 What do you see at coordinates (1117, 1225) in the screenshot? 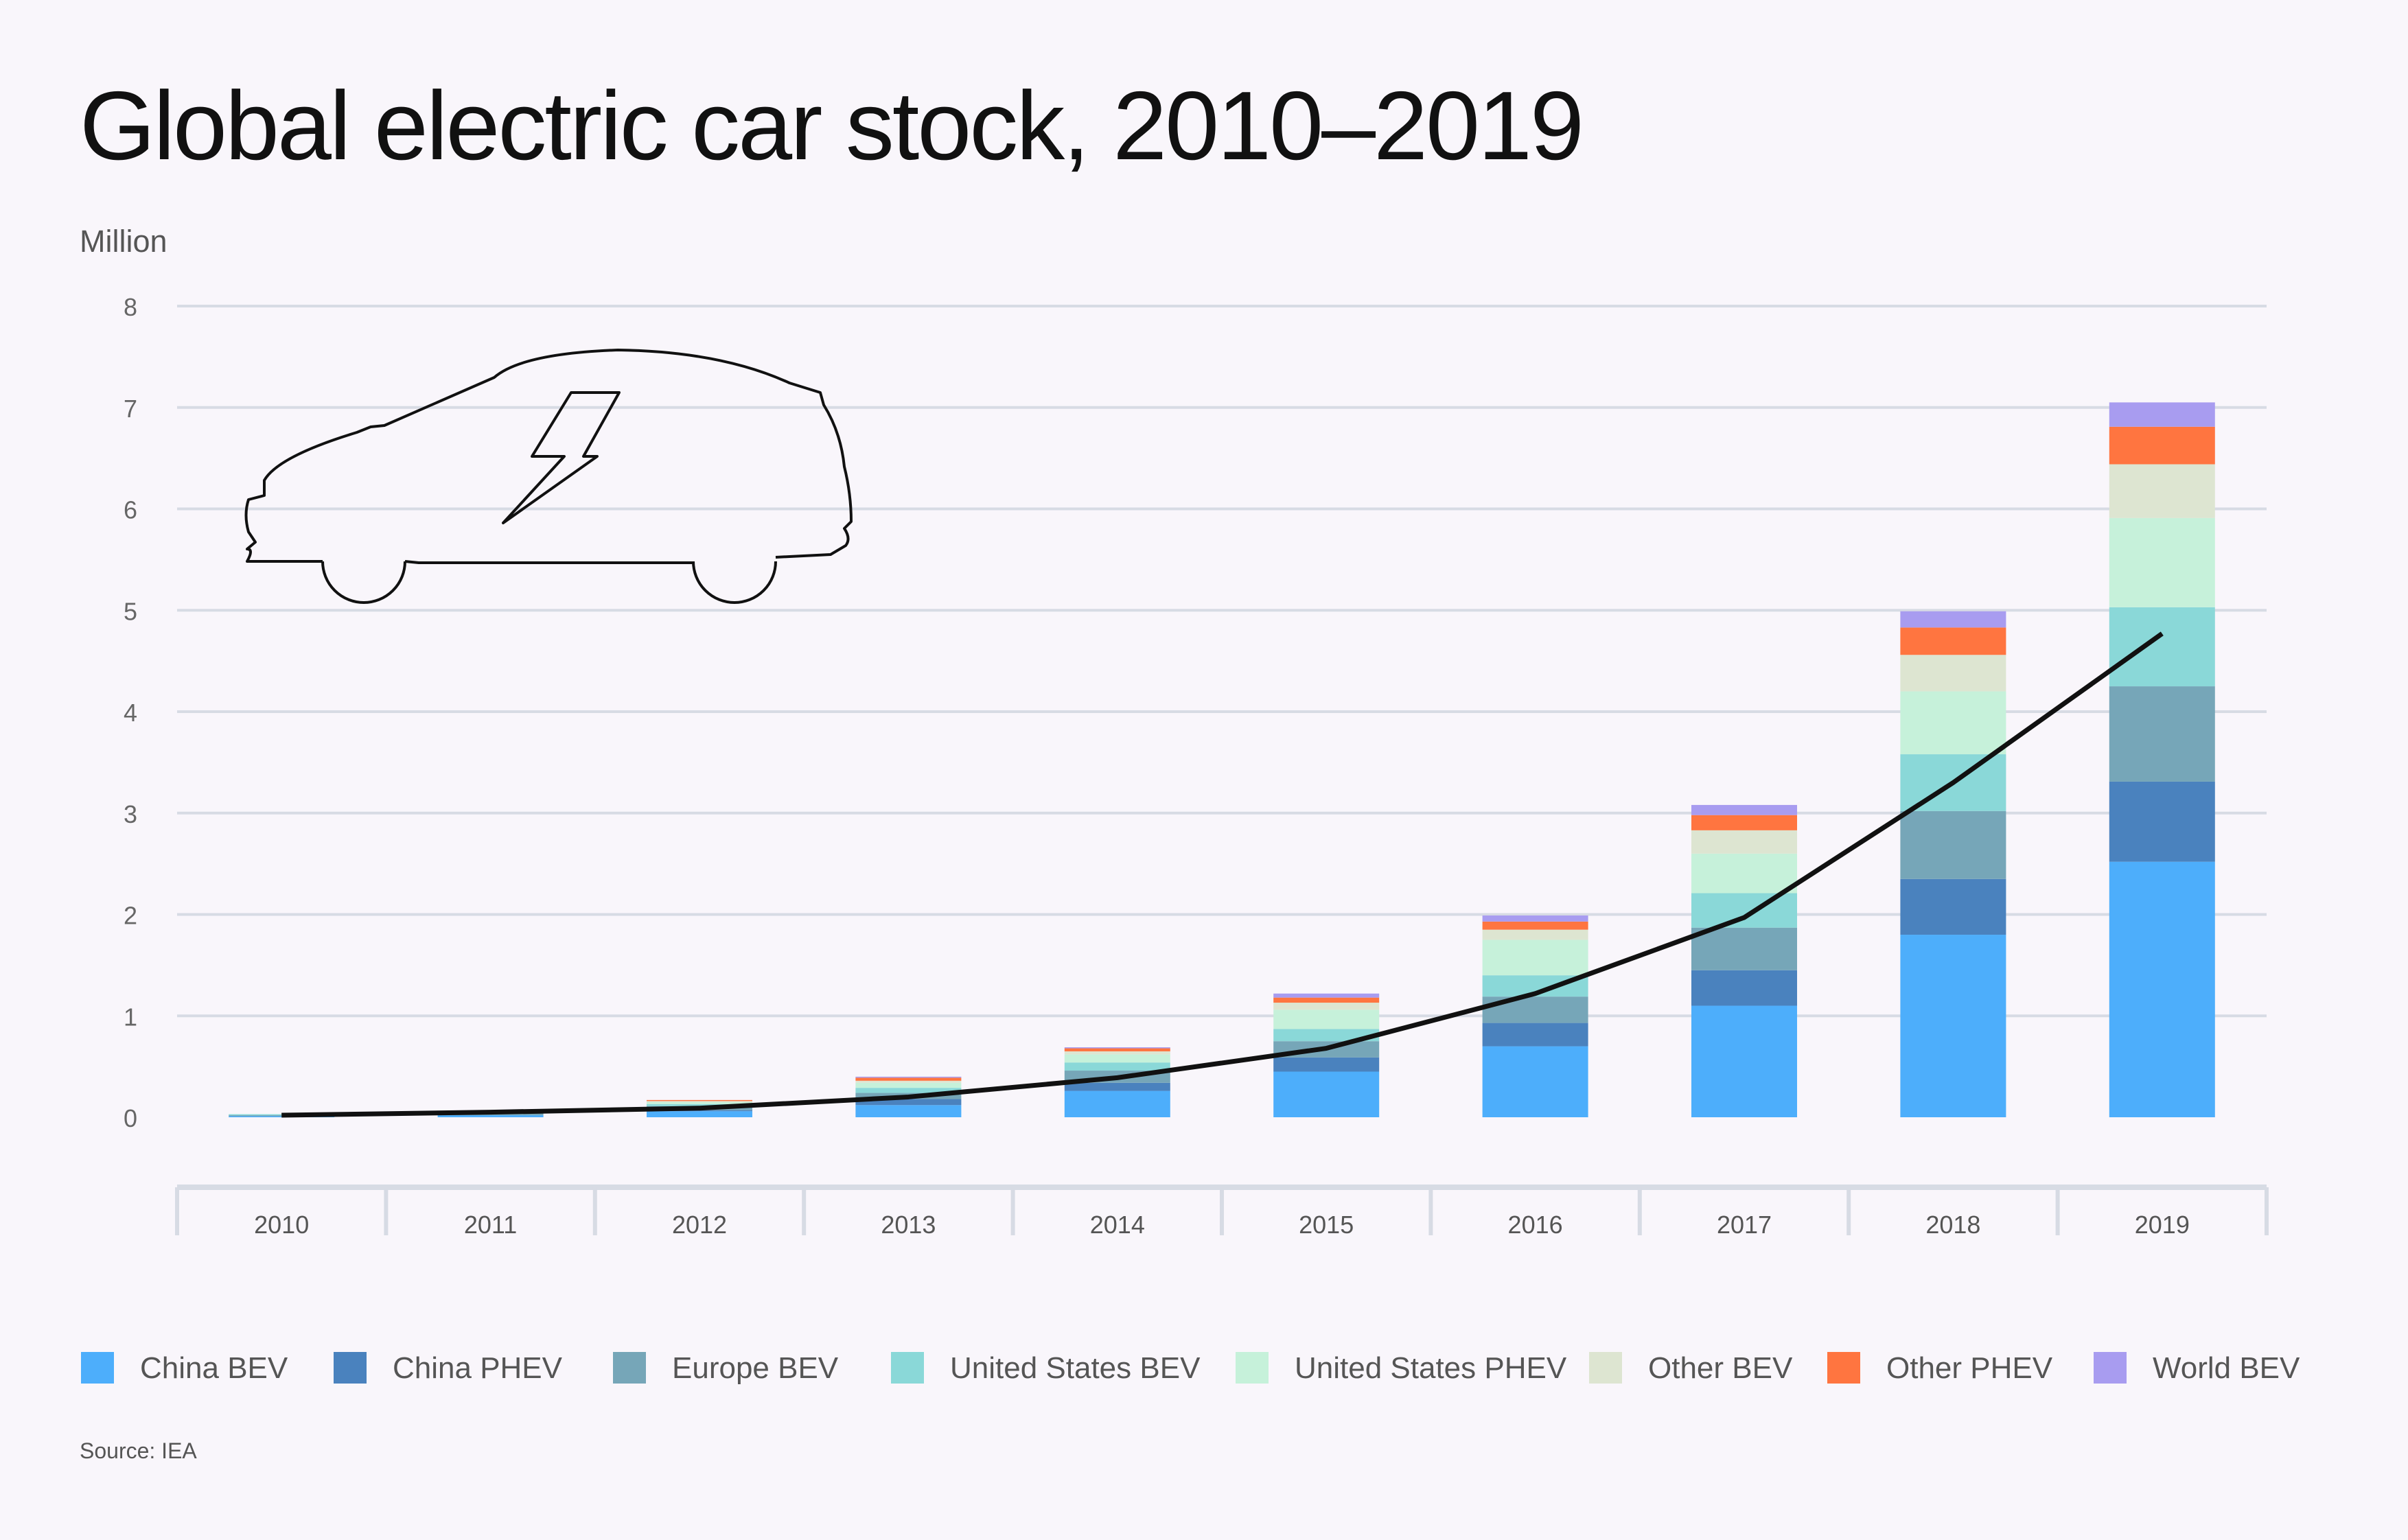
I see `x-tick-label: 2014` at bounding box center [1117, 1225].